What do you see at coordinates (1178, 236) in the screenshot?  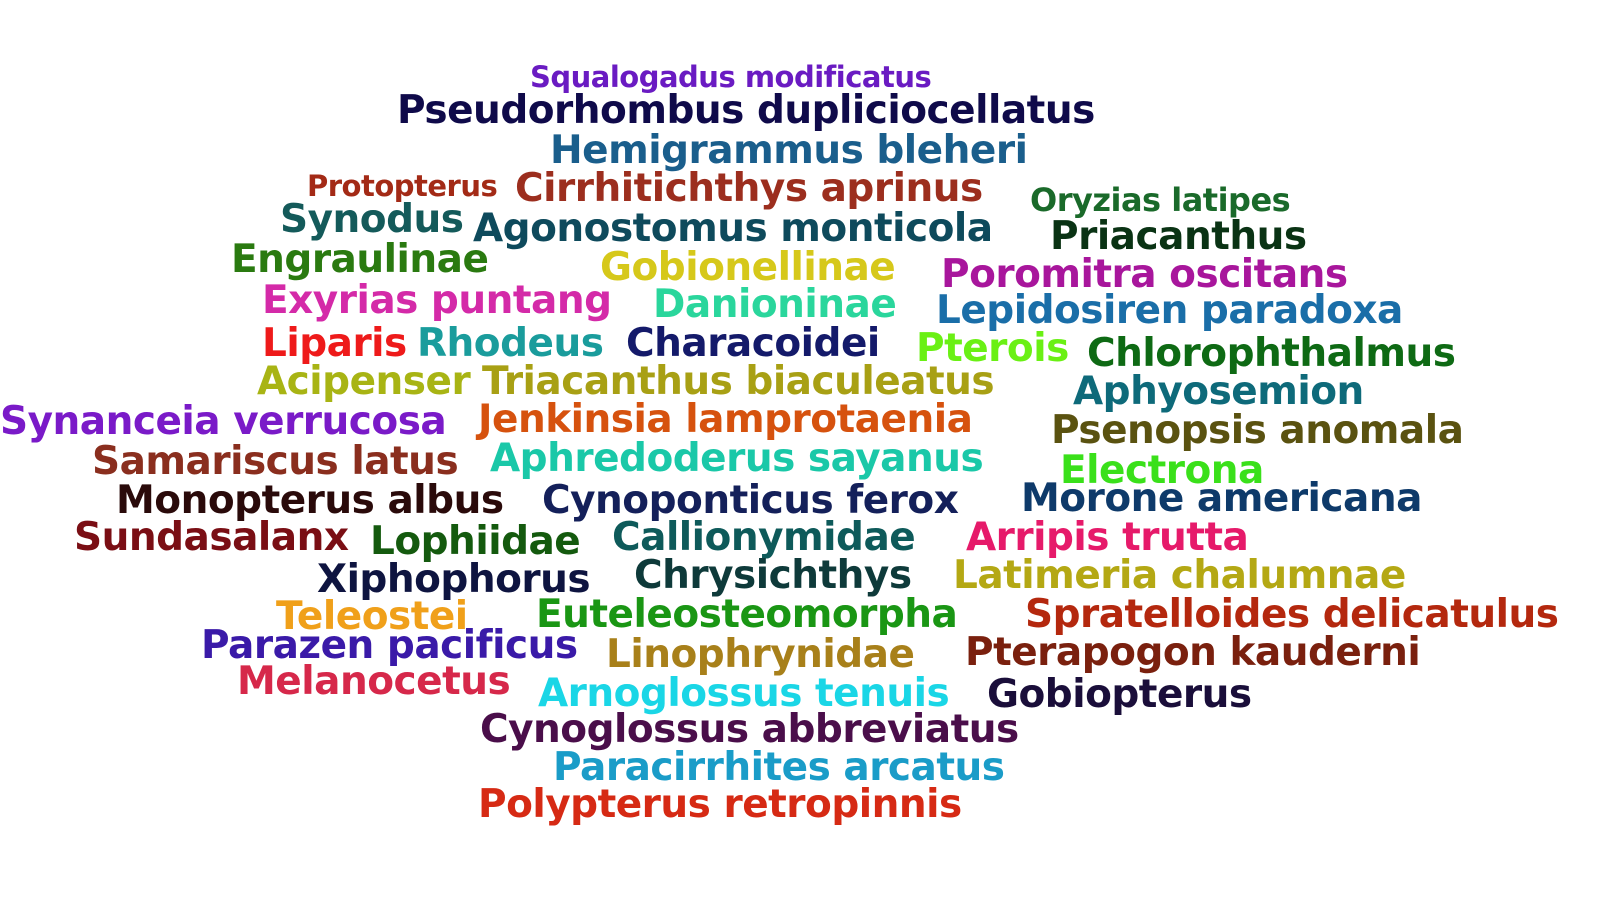 I see `word: Priacanthus` at bounding box center [1178, 236].